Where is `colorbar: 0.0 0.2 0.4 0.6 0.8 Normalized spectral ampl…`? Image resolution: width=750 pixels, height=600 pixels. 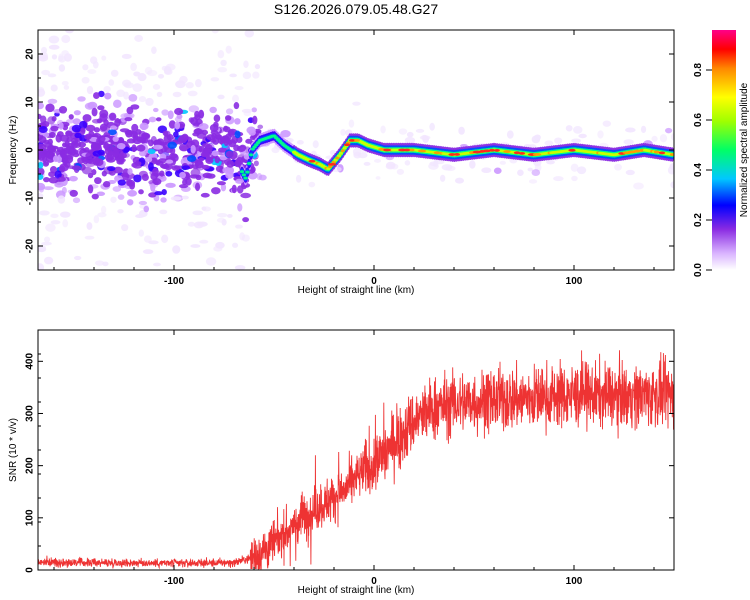
colorbar: 0.0 0.2 0.4 0.6 0.8 Normalized spectral ampl… is located at coordinates (721, 153).